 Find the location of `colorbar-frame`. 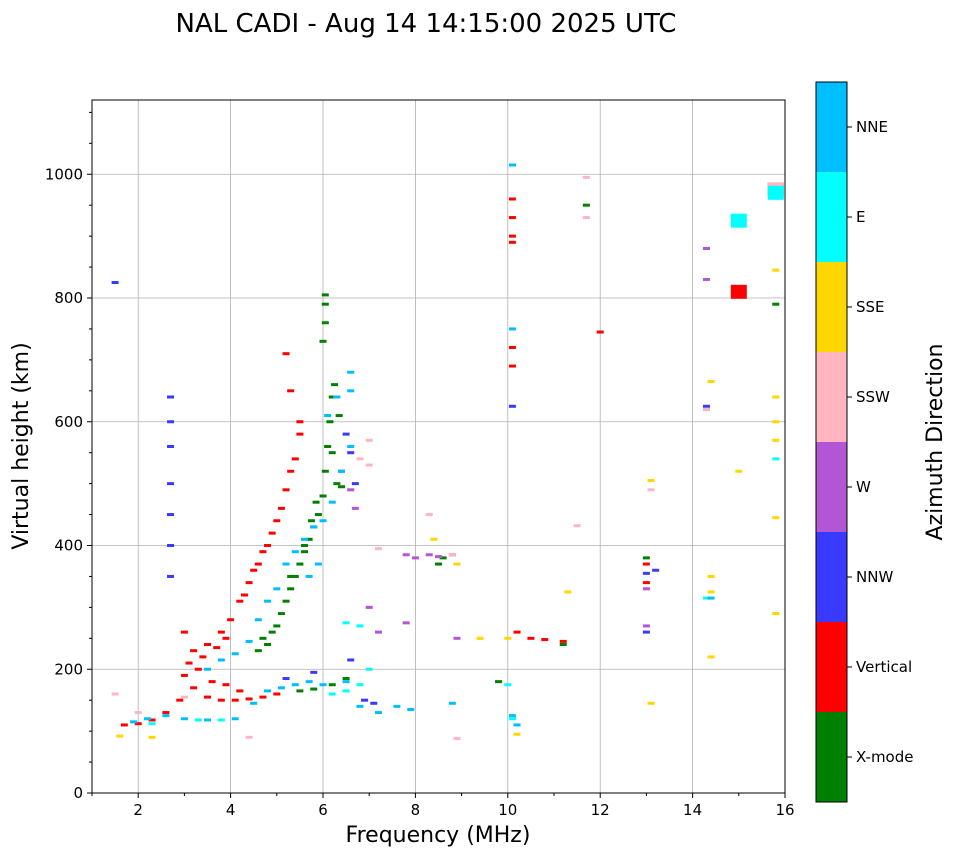

colorbar-frame is located at coordinates (831, 442).